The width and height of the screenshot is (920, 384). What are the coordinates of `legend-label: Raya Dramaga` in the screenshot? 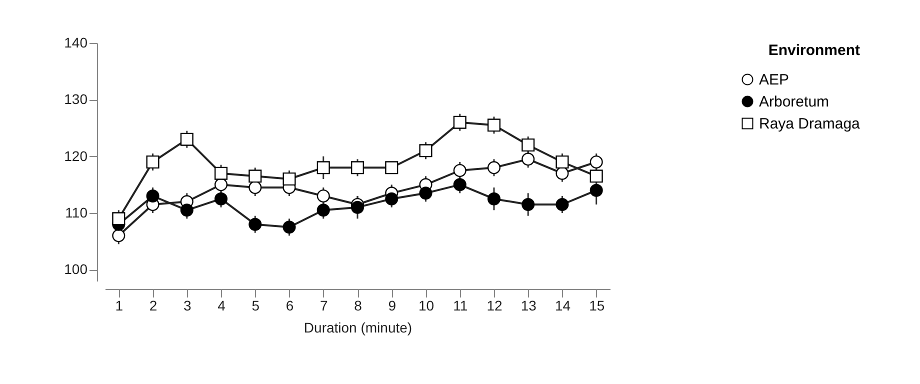 It's located at (810, 124).